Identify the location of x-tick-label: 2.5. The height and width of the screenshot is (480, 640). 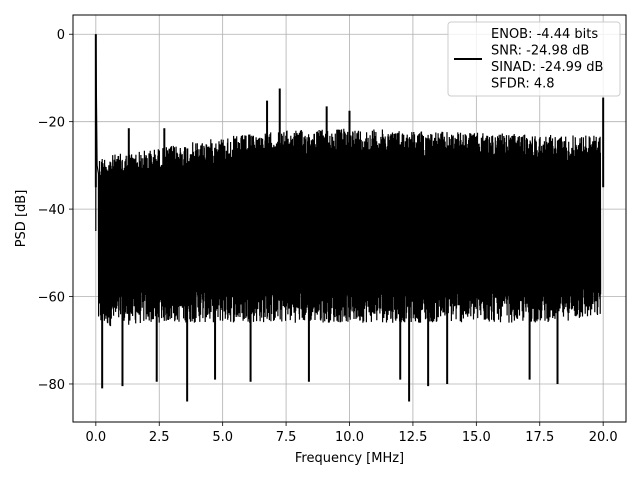
(159, 437).